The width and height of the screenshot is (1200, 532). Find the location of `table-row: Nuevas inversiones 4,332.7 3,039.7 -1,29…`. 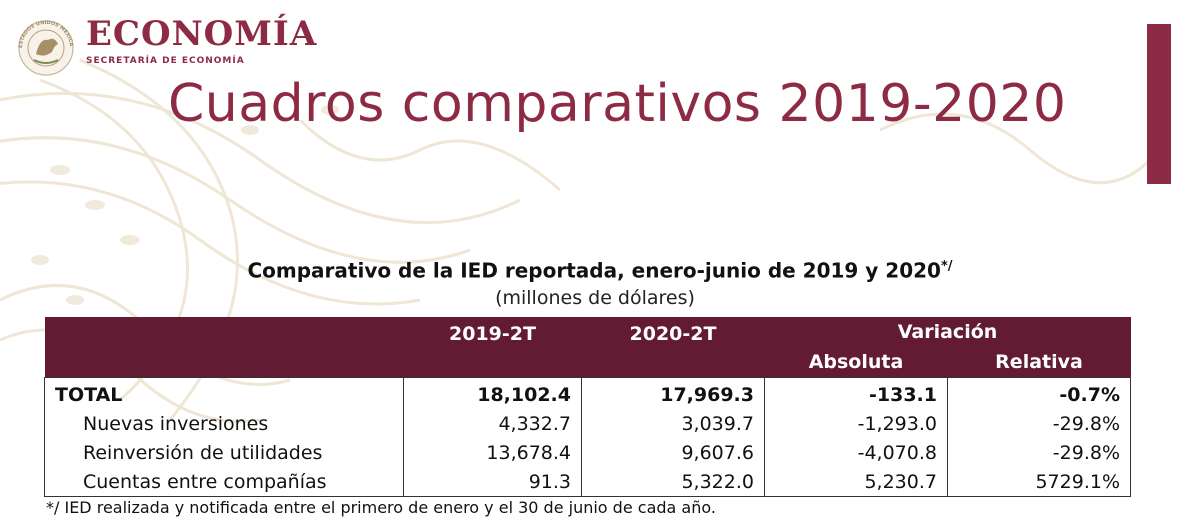

table-row: Nuevas inversiones 4,332.7 3,039.7 -1,29… is located at coordinates (588, 423).